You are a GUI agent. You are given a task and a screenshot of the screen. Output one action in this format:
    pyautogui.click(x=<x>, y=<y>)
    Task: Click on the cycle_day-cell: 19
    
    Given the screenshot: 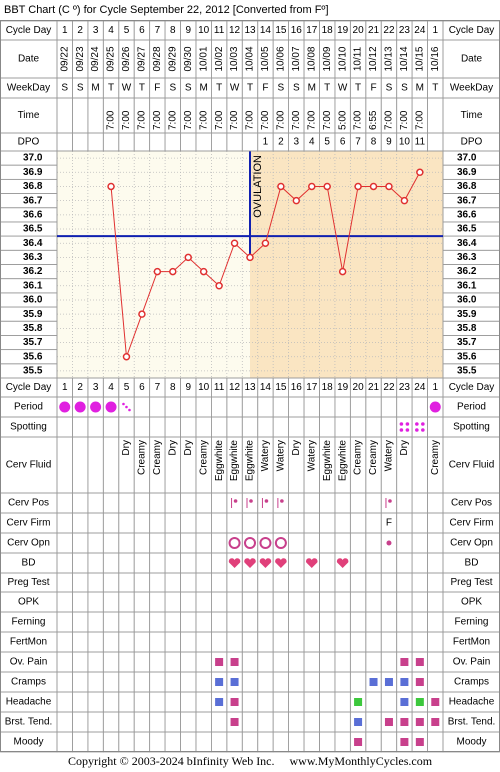 What is the action you would take?
    pyautogui.click(x=343, y=30)
    